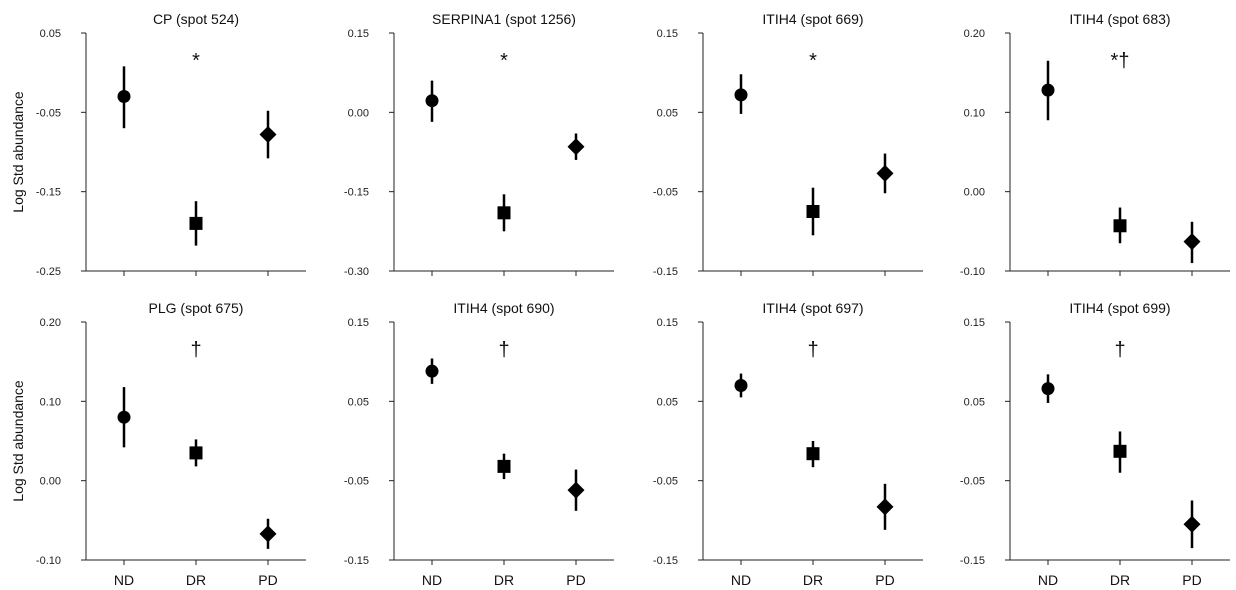 The width and height of the screenshot is (1236, 590). What do you see at coordinates (974, 113) in the screenshot?
I see `chart-4-y-tick-label: 0.10` at bounding box center [974, 113].